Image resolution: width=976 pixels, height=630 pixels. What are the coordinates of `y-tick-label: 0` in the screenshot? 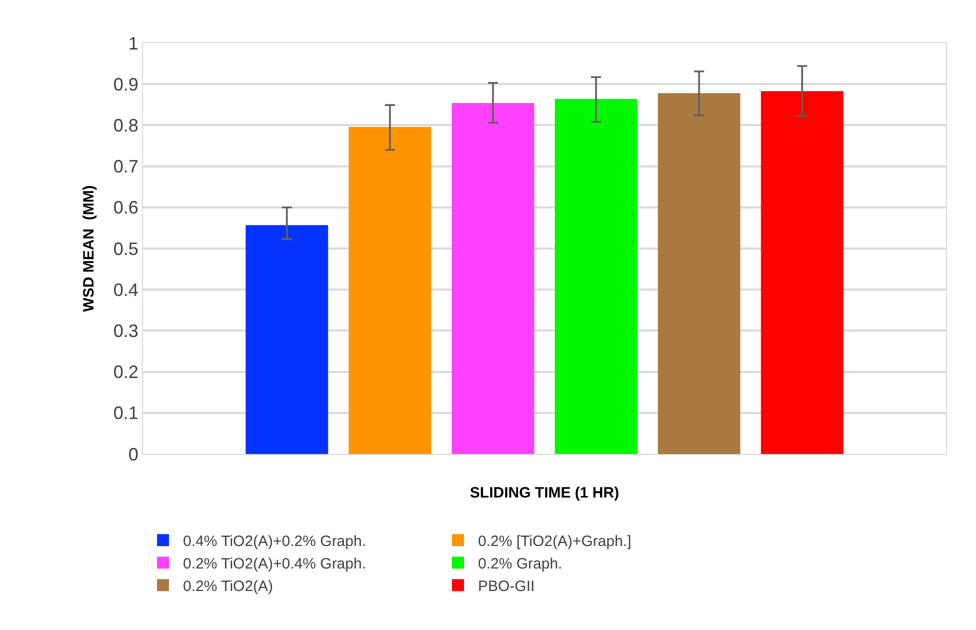 It's located at (133, 454).